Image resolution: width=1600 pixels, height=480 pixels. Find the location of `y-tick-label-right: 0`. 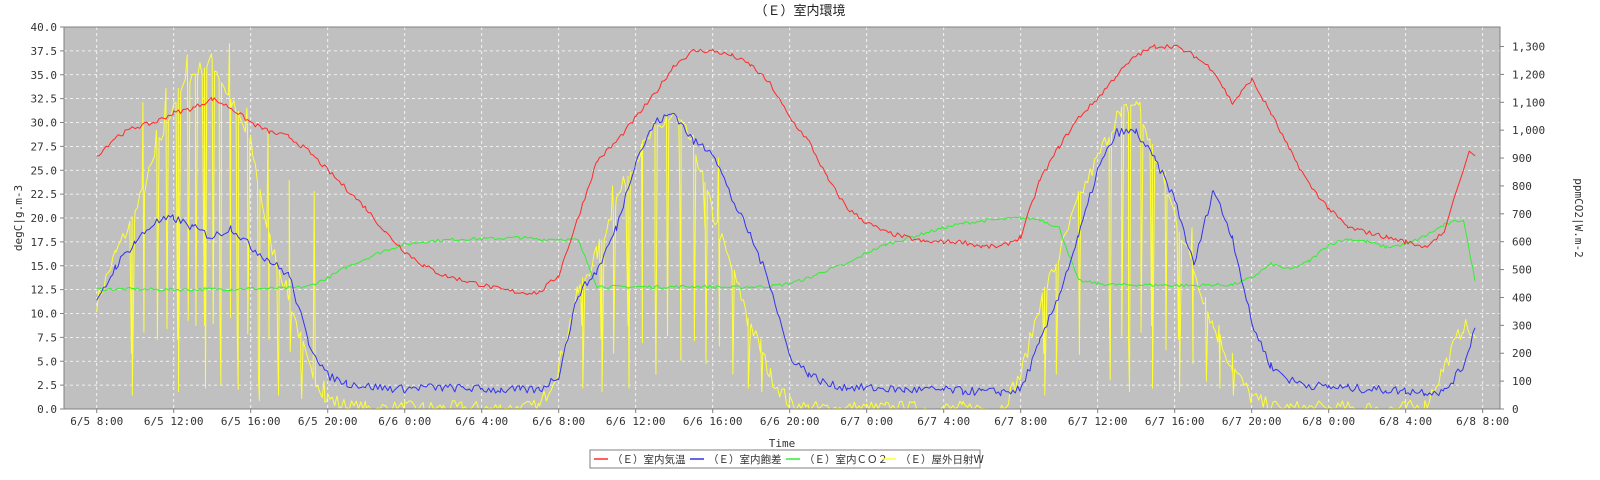

y-tick-label-right: 0 is located at coordinates (1515, 409).